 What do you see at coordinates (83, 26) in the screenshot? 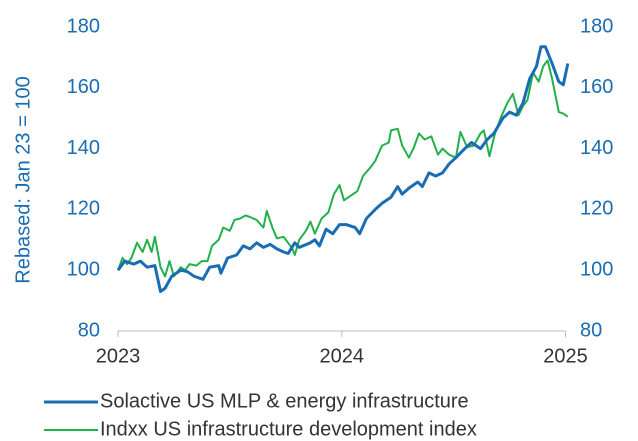
I see `y-tick-label: 180` at bounding box center [83, 26].